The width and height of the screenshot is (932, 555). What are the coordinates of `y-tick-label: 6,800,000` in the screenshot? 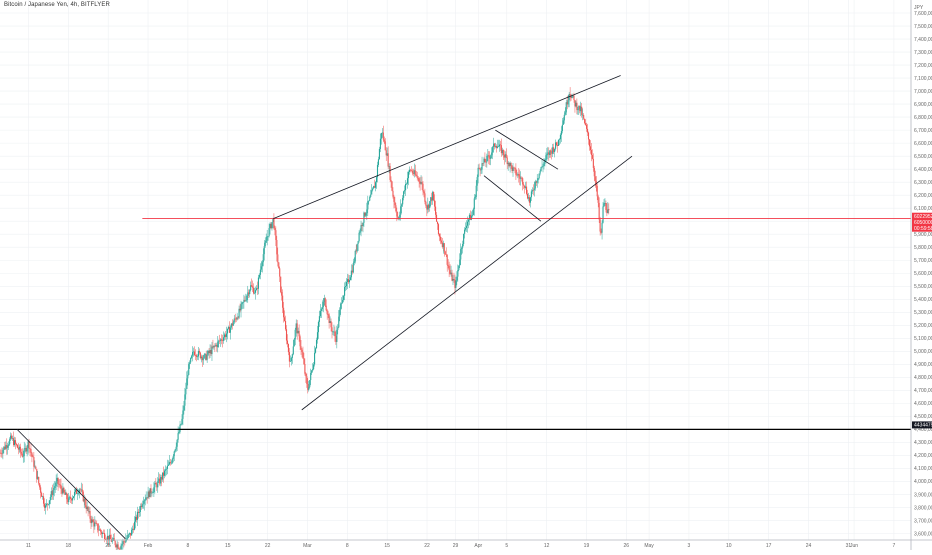 It's located at (923, 118).